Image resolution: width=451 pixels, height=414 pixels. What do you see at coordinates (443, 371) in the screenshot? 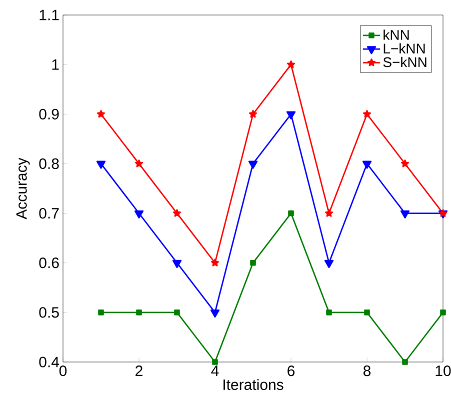
I see `x-tick-label: 10` at bounding box center [443, 371].